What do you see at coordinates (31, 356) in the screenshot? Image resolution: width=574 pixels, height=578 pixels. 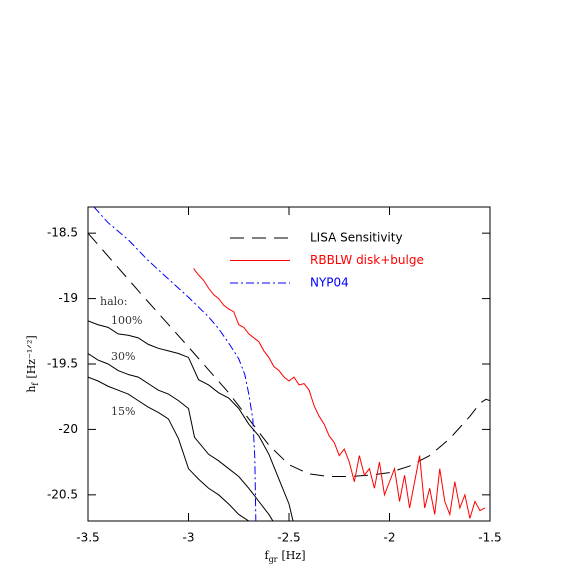 I see `y-label-unit: [Hz⁻¹ᐟ²]` at bounding box center [31, 356].